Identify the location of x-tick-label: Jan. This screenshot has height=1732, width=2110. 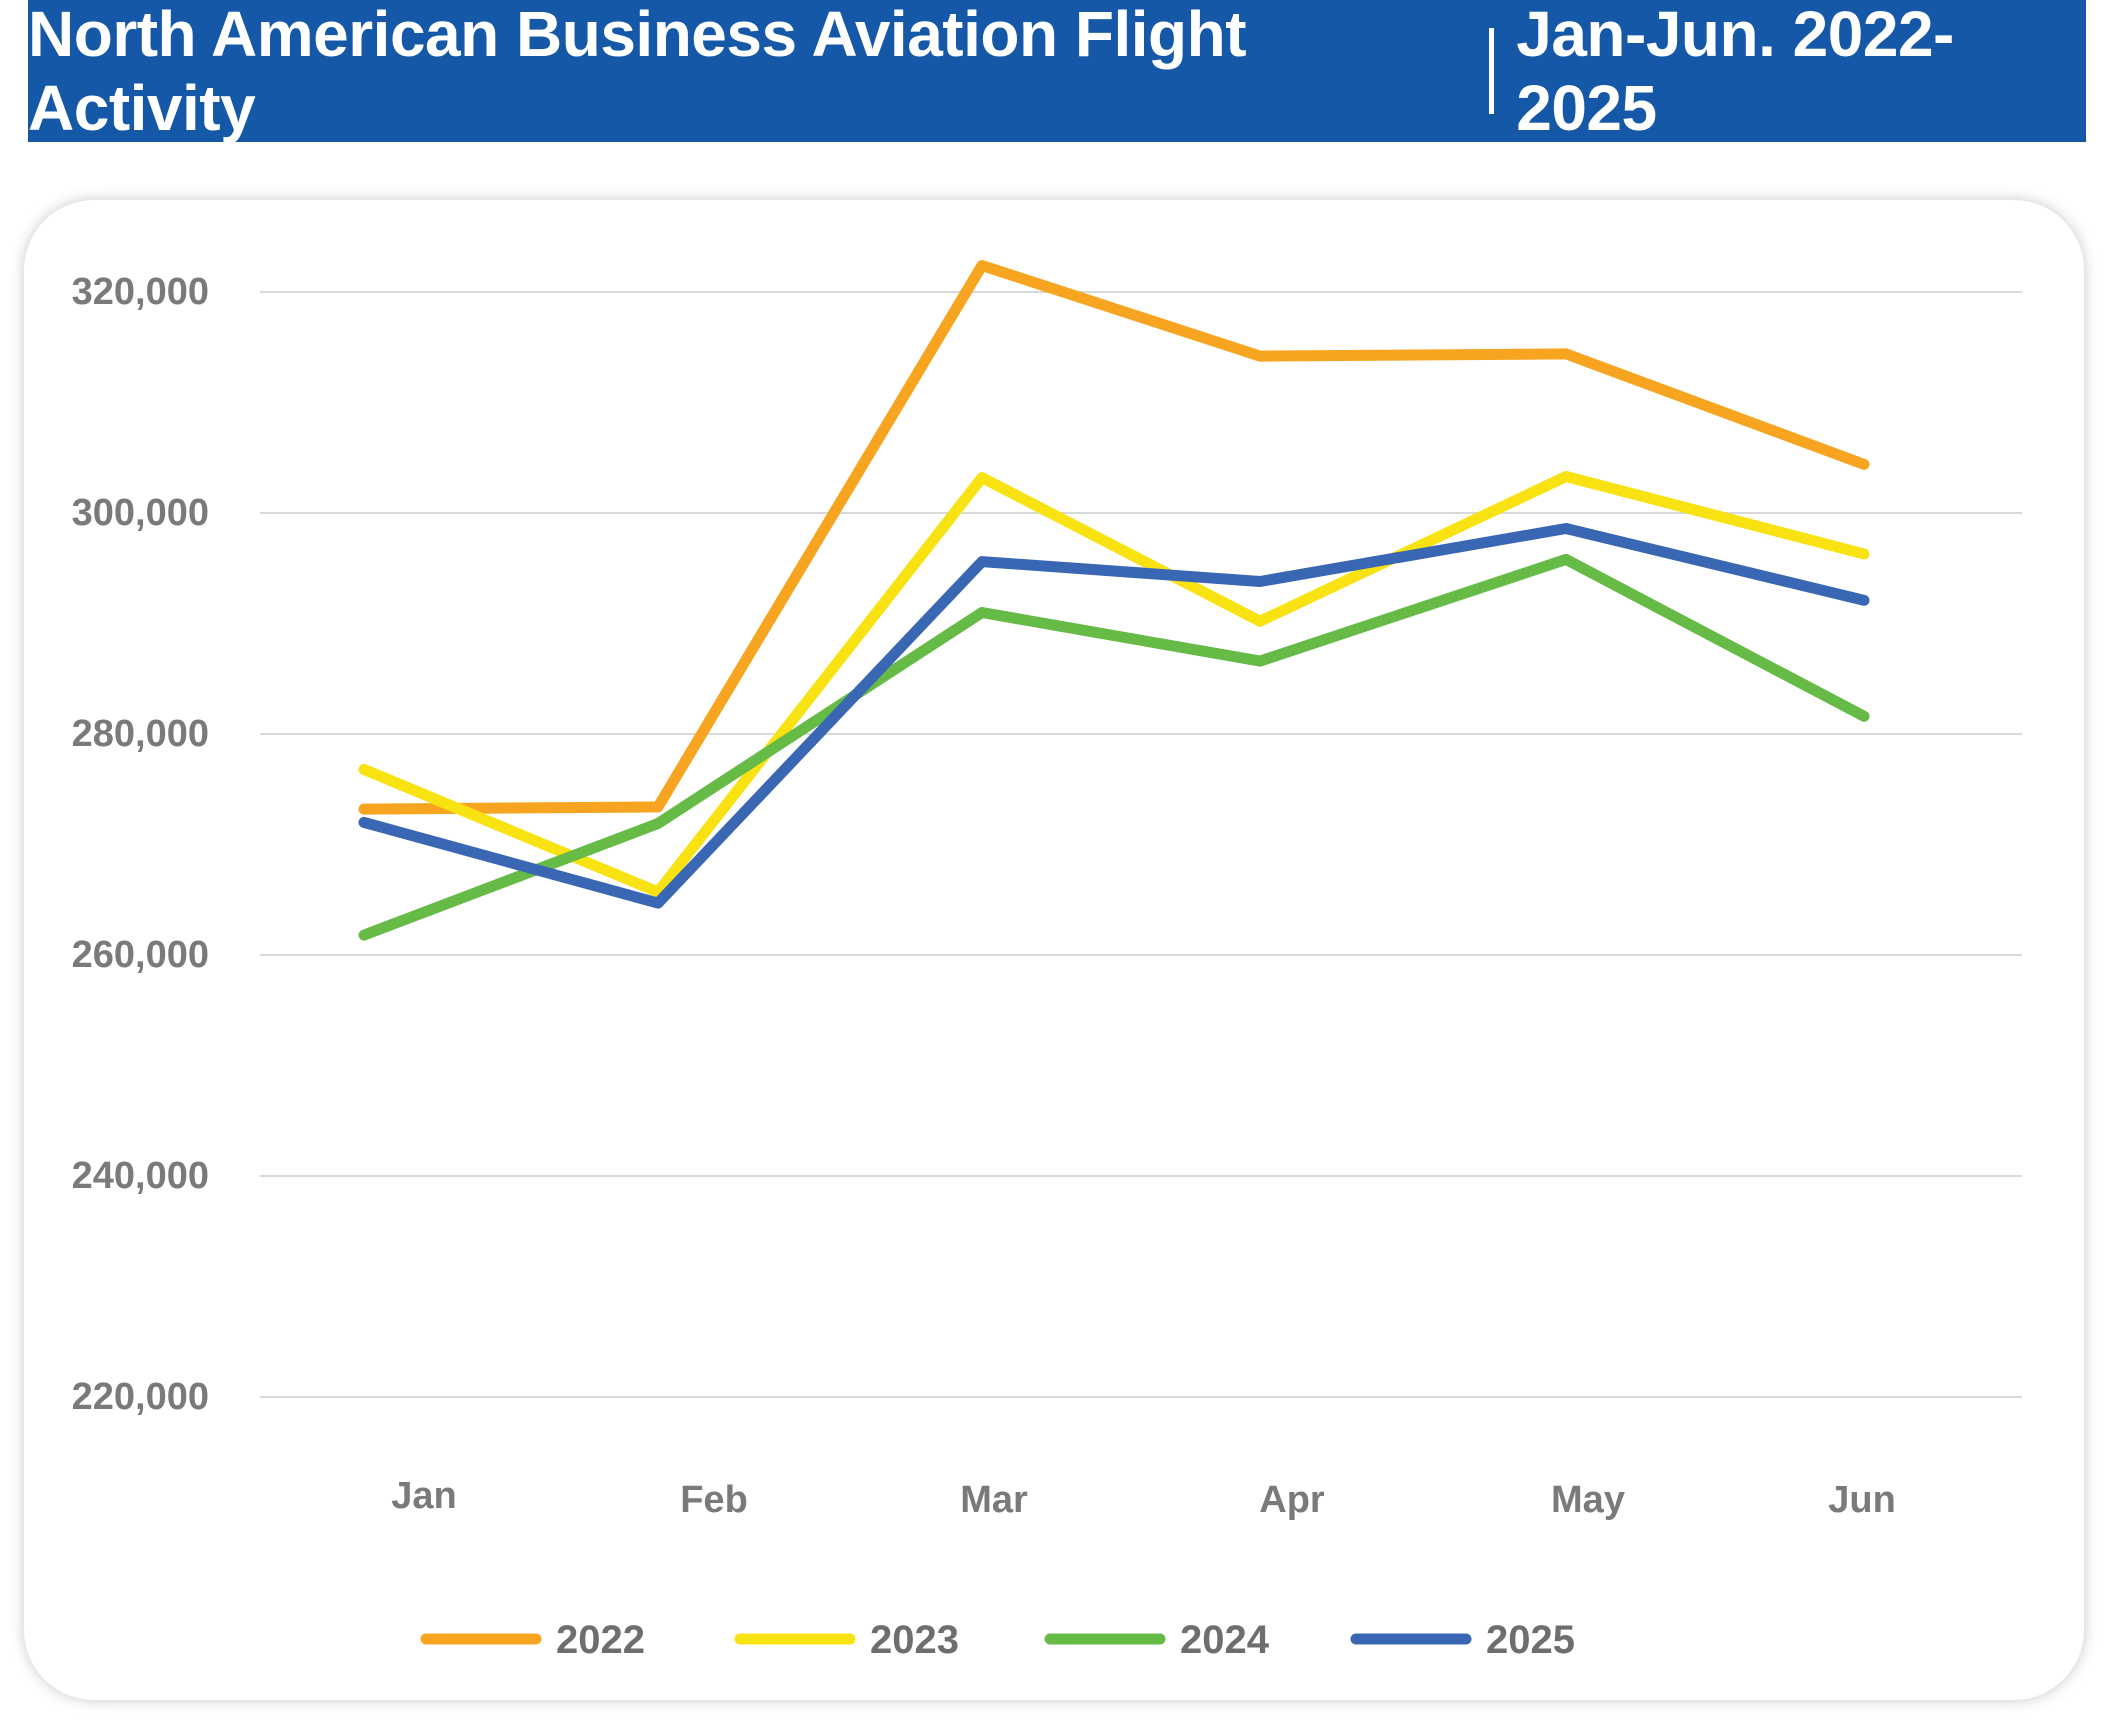
(423, 1496).